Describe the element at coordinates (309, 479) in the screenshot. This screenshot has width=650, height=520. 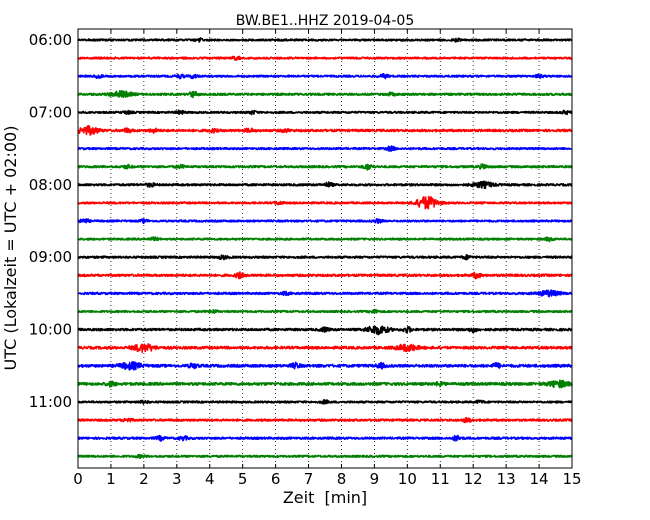
I see `x-tick-label: 7` at that location.